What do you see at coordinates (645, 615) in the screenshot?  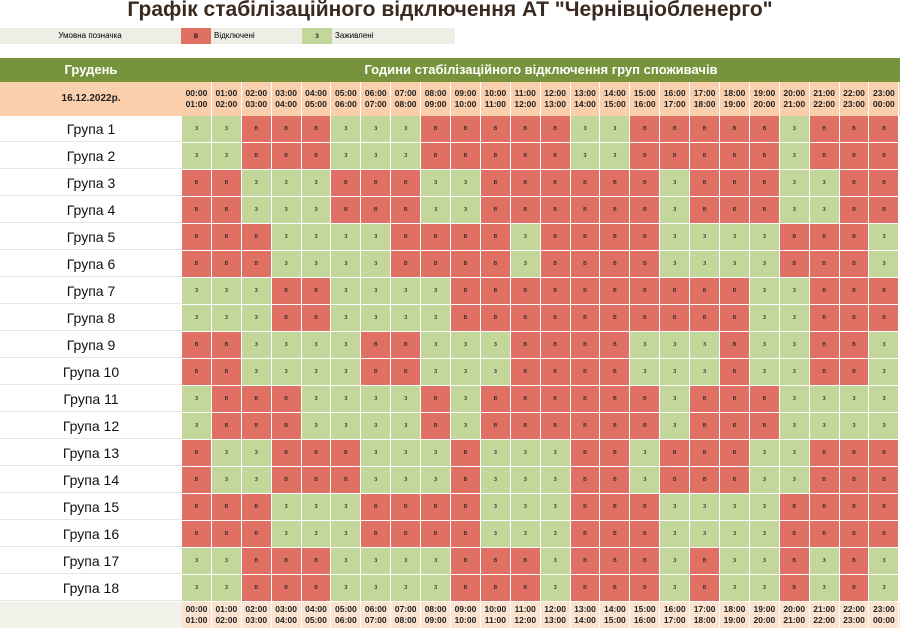 I see `bottom-hour-cell: 15:00 16:00` at bounding box center [645, 615].